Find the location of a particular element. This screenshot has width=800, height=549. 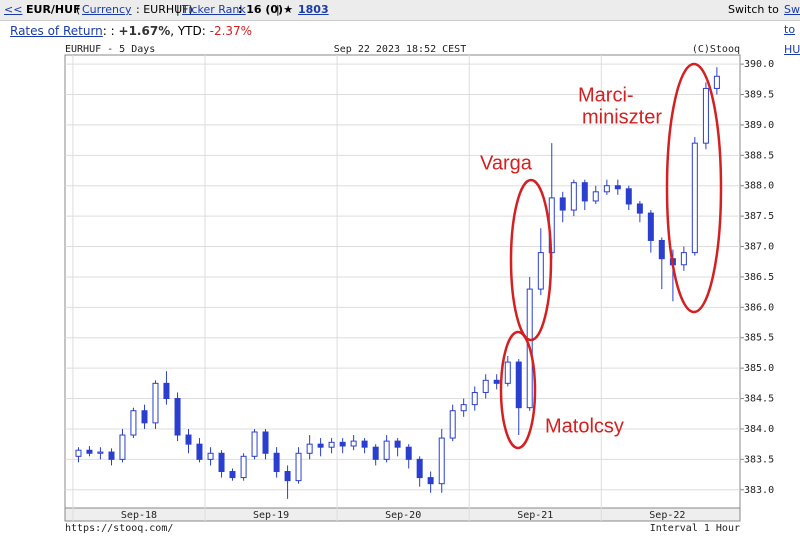

ellipse-varga is located at coordinates (531, 260).